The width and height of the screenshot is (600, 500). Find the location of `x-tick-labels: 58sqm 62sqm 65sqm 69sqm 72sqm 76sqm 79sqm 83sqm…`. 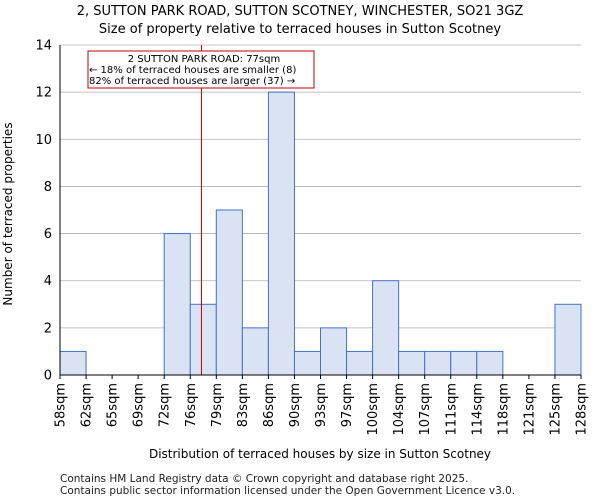

x-tick-labels: 58sqm 62sqm 65sqm 69sqm 72sqm 76sqm 79sqm 83sqm… is located at coordinates (322, 405).